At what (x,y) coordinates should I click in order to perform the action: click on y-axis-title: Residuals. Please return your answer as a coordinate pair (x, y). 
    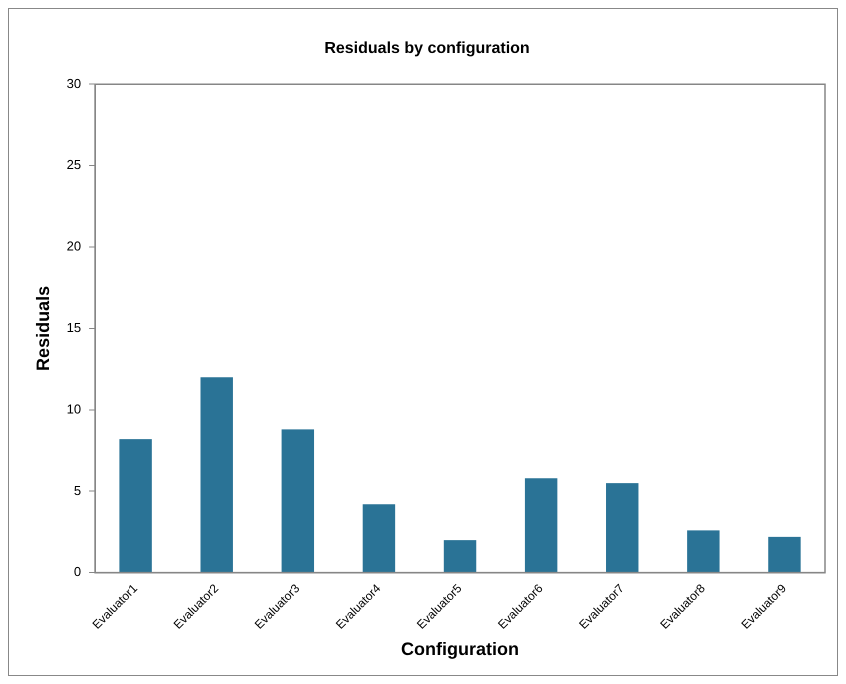
    Looking at the image, I should click on (42, 328).